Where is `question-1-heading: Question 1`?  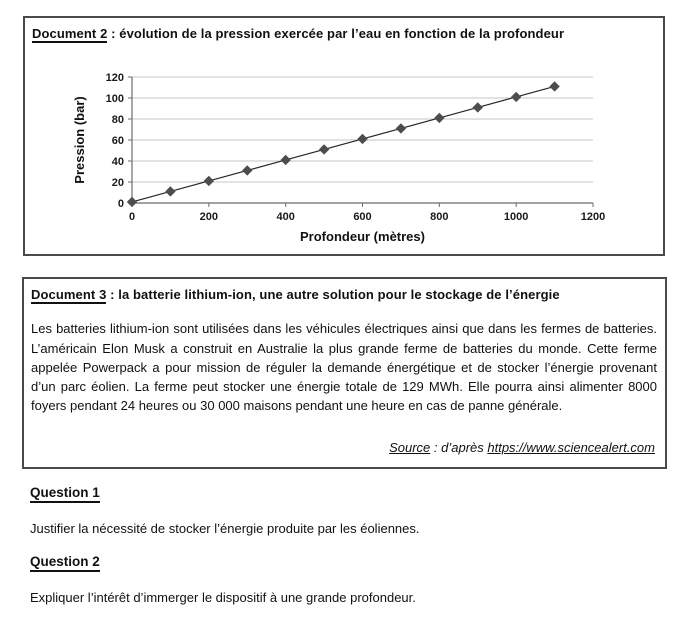 question-1-heading: Question 1 is located at coordinates (65, 494).